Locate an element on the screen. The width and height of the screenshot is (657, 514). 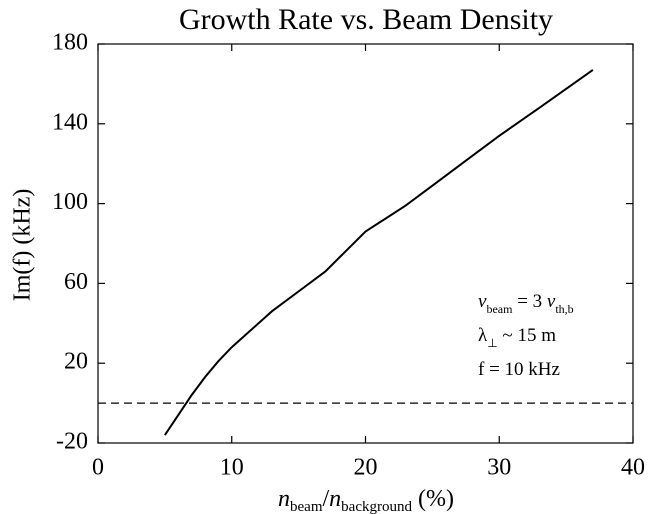
y-tick-label: 100 is located at coordinates (70, 202).